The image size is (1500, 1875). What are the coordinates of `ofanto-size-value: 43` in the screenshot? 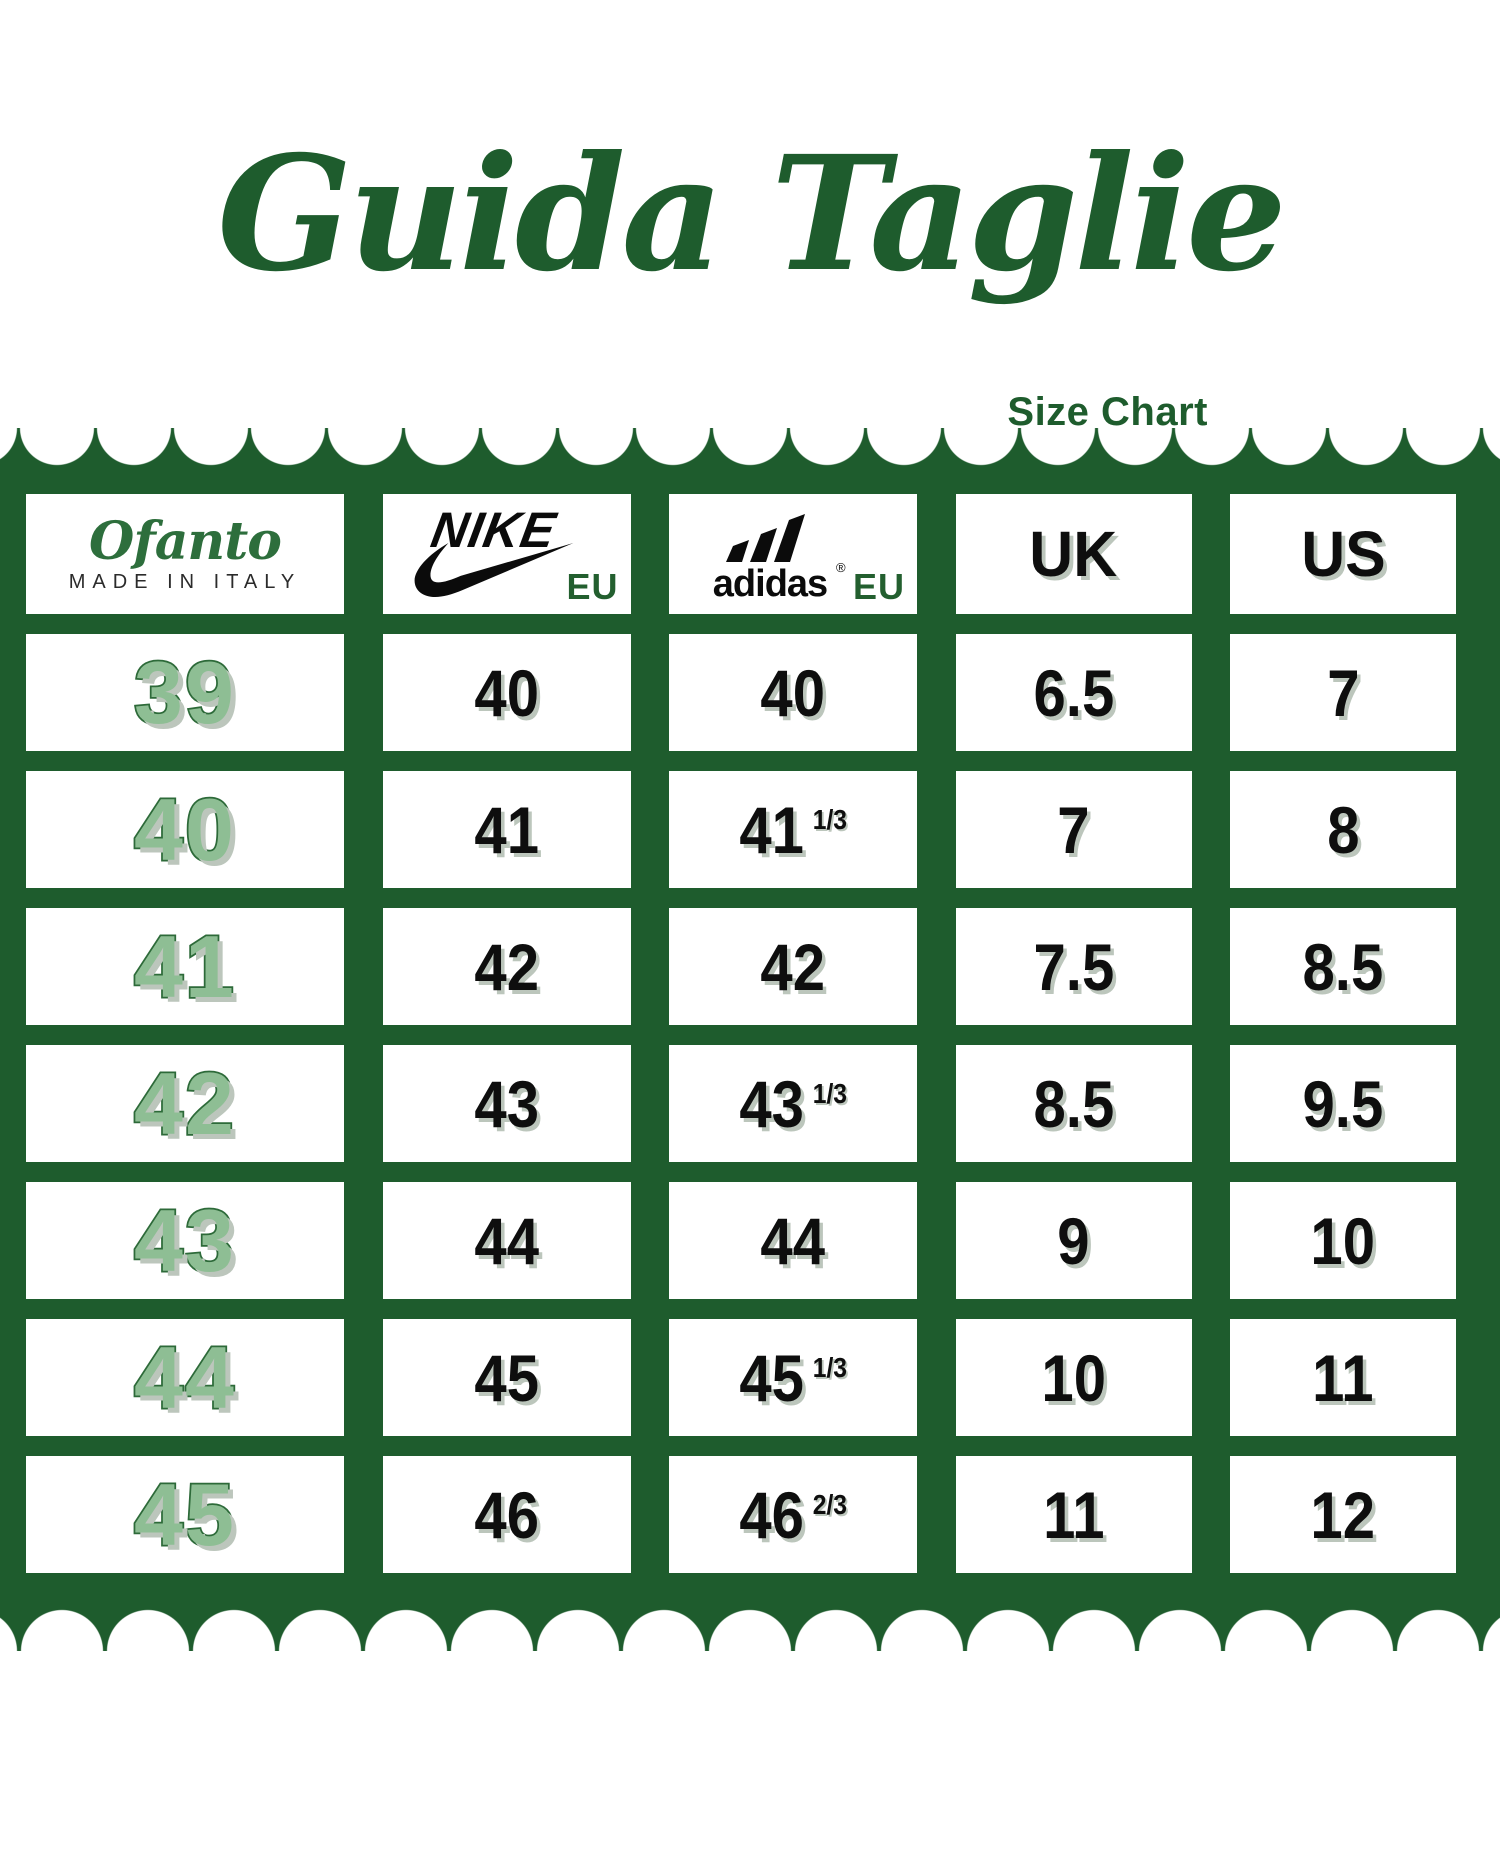 It's located at (184, 1240).